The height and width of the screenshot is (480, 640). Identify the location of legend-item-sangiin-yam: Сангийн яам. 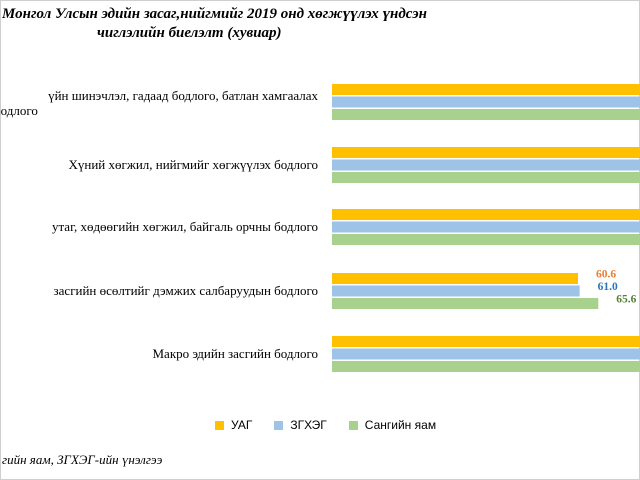
(392, 425).